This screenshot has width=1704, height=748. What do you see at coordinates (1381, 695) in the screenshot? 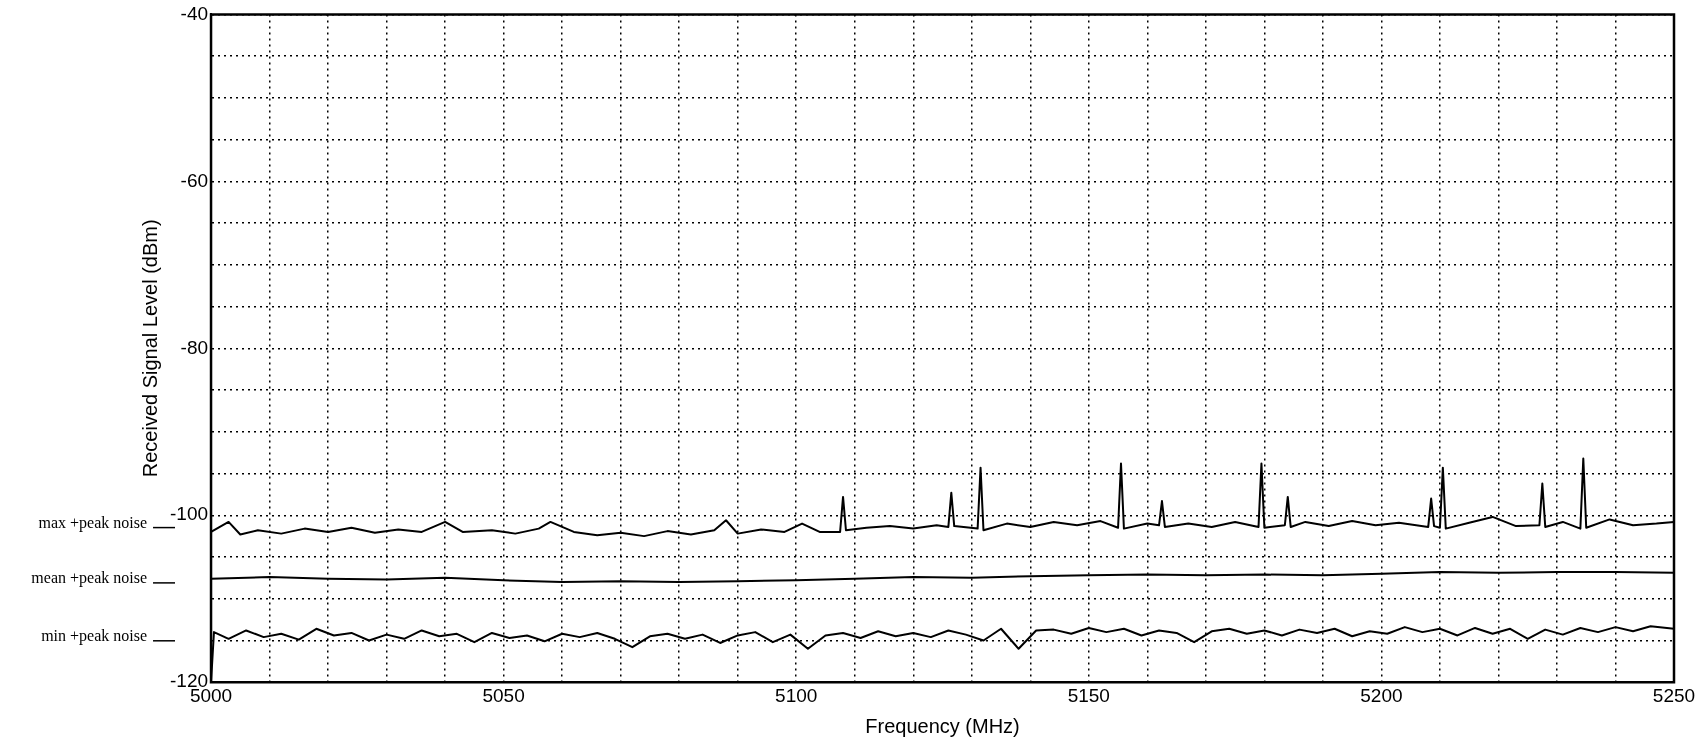
I see `x-tick-label: 5200` at bounding box center [1381, 695].